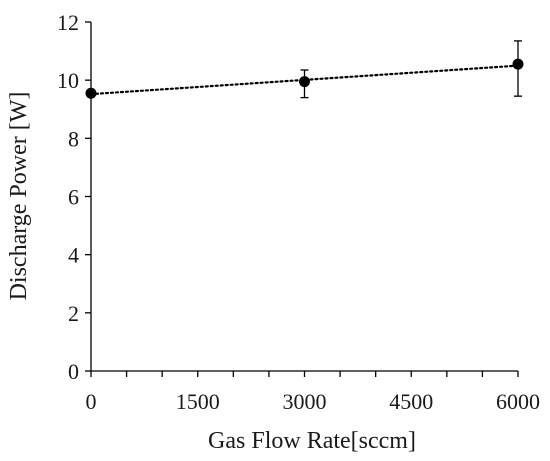  Describe the element at coordinates (312, 441) in the screenshot. I see `x-axis-title: Gas Flow Rate[sccm]` at that location.